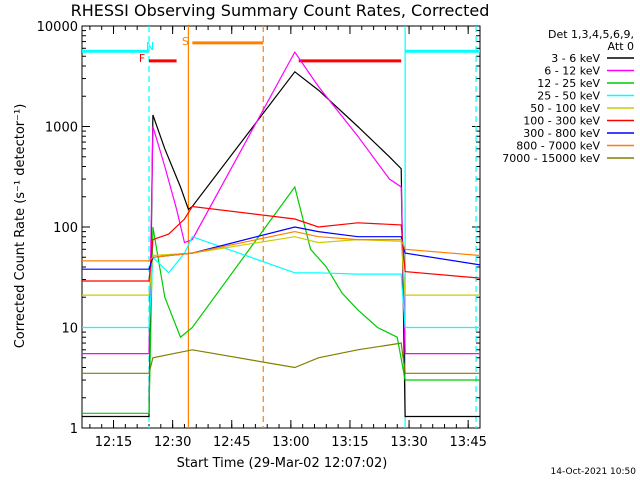 Image resolution: width=640 pixels, height=480 pixels. What do you see at coordinates (572, 71) in the screenshot?
I see `legend-label: 6 - 12 keV` at bounding box center [572, 71].